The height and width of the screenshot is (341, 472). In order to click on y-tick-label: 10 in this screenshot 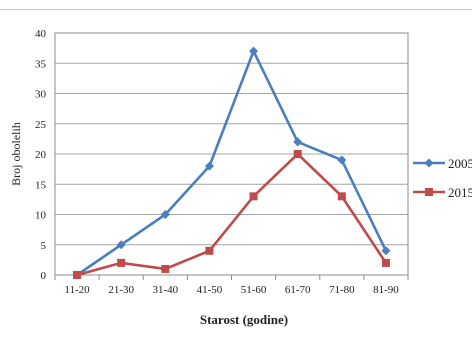, I will do `click(41, 216)`.